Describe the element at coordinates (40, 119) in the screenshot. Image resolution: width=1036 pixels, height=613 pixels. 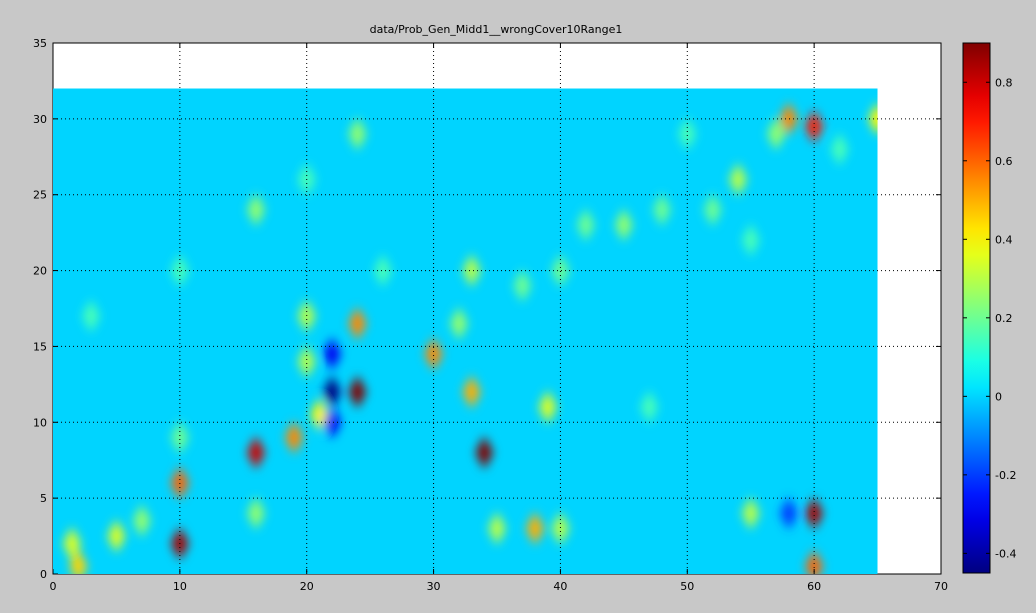
I see `y-tick-label: 30` at that location.